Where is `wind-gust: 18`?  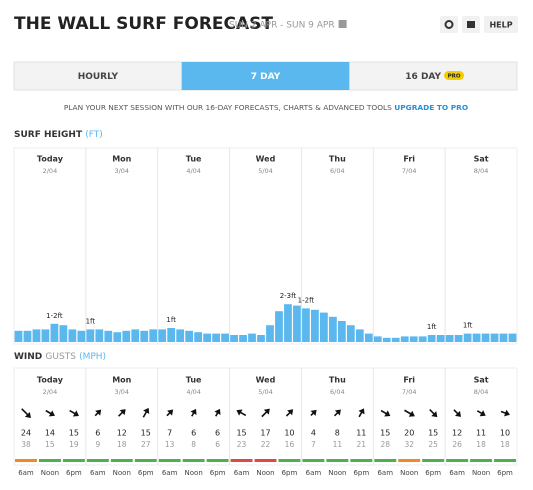 wind-gust: 18 is located at coordinates (122, 444).